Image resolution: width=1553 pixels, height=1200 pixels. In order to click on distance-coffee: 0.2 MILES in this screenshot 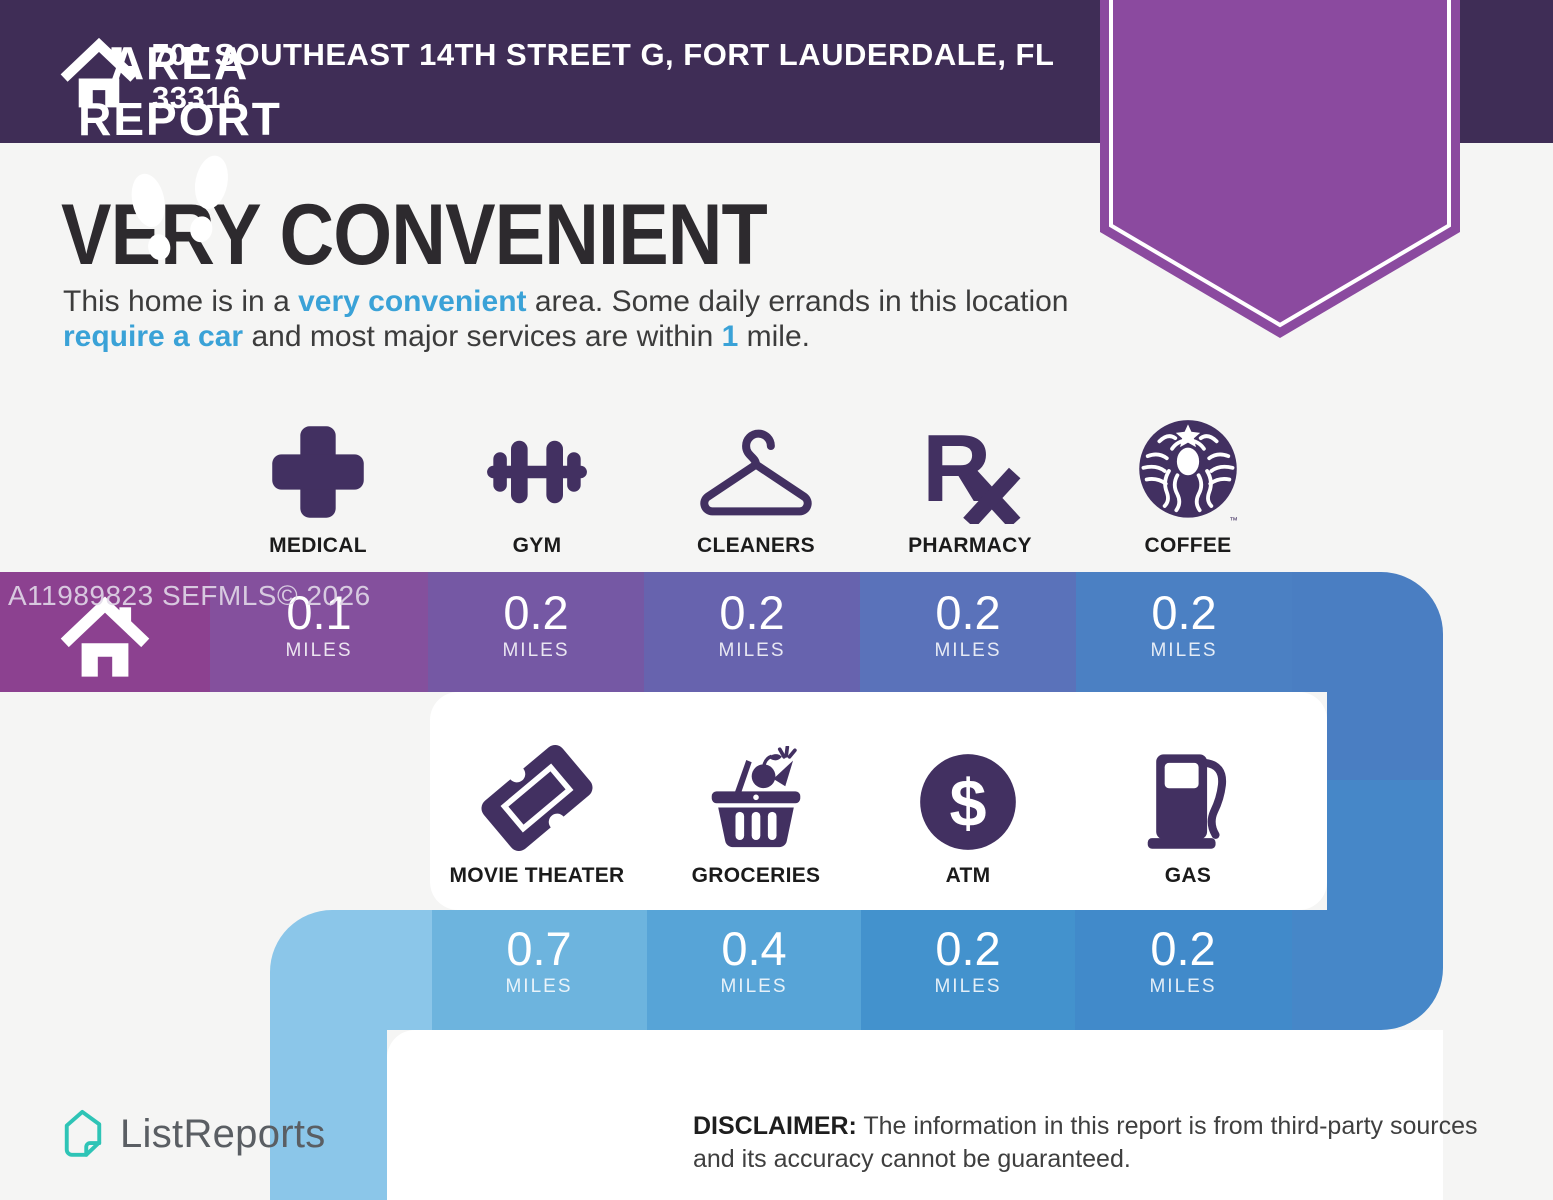, I will do `click(1184, 625)`.